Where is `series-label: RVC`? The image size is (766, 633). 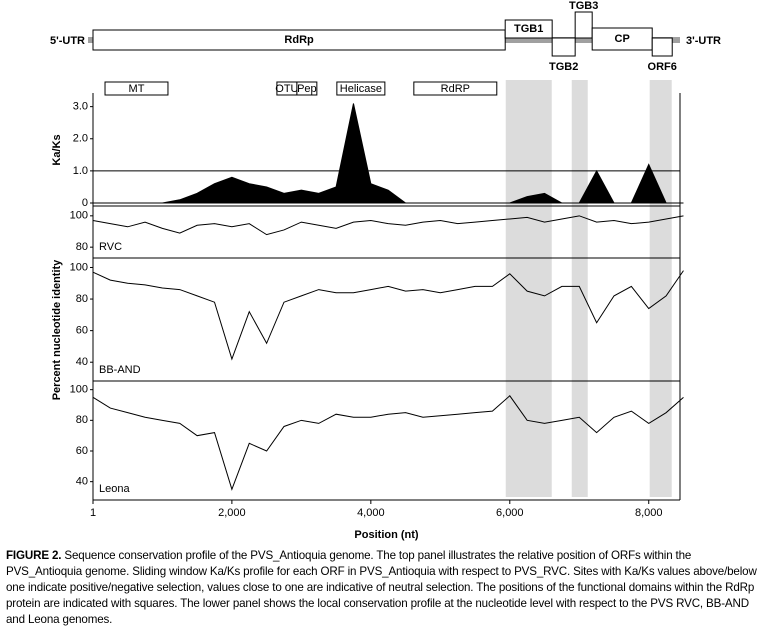 series-label: RVC is located at coordinates (110, 247).